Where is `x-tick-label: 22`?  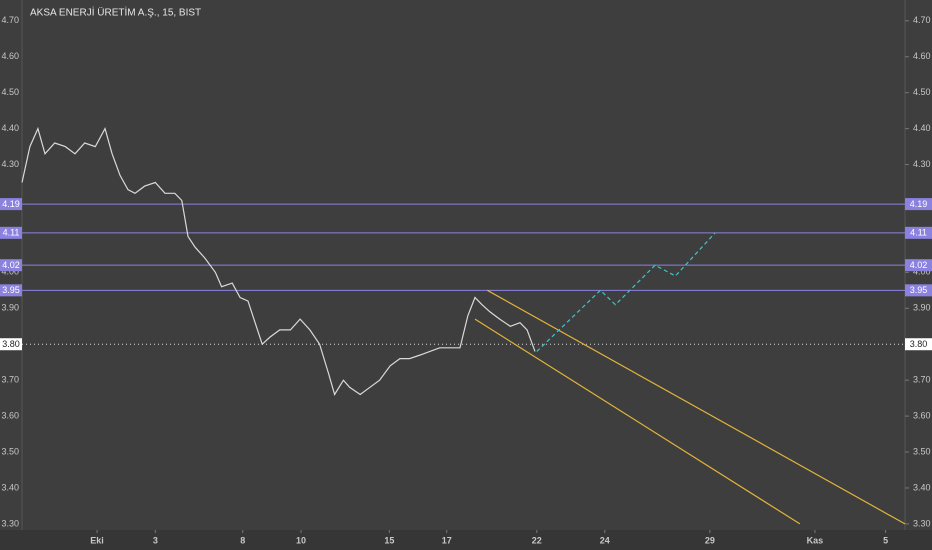
x-tick-label: 22 is located at coordinates (537, 540).